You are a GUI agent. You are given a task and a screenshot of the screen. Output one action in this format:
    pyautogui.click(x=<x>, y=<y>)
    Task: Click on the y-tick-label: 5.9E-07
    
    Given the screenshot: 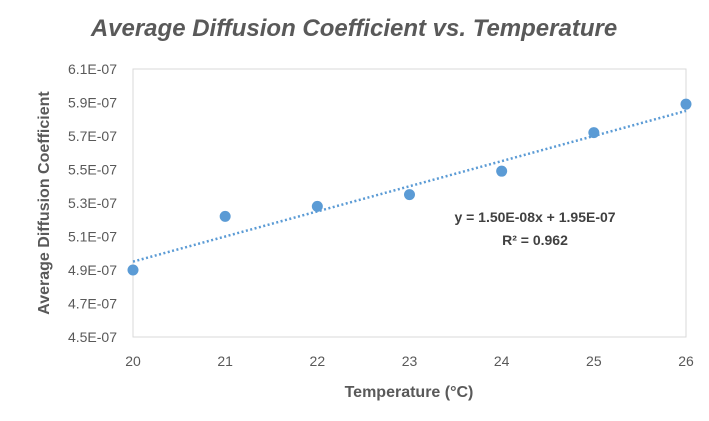 What is the action you would take?
    pyautogui.click(x=92, y=103)
    